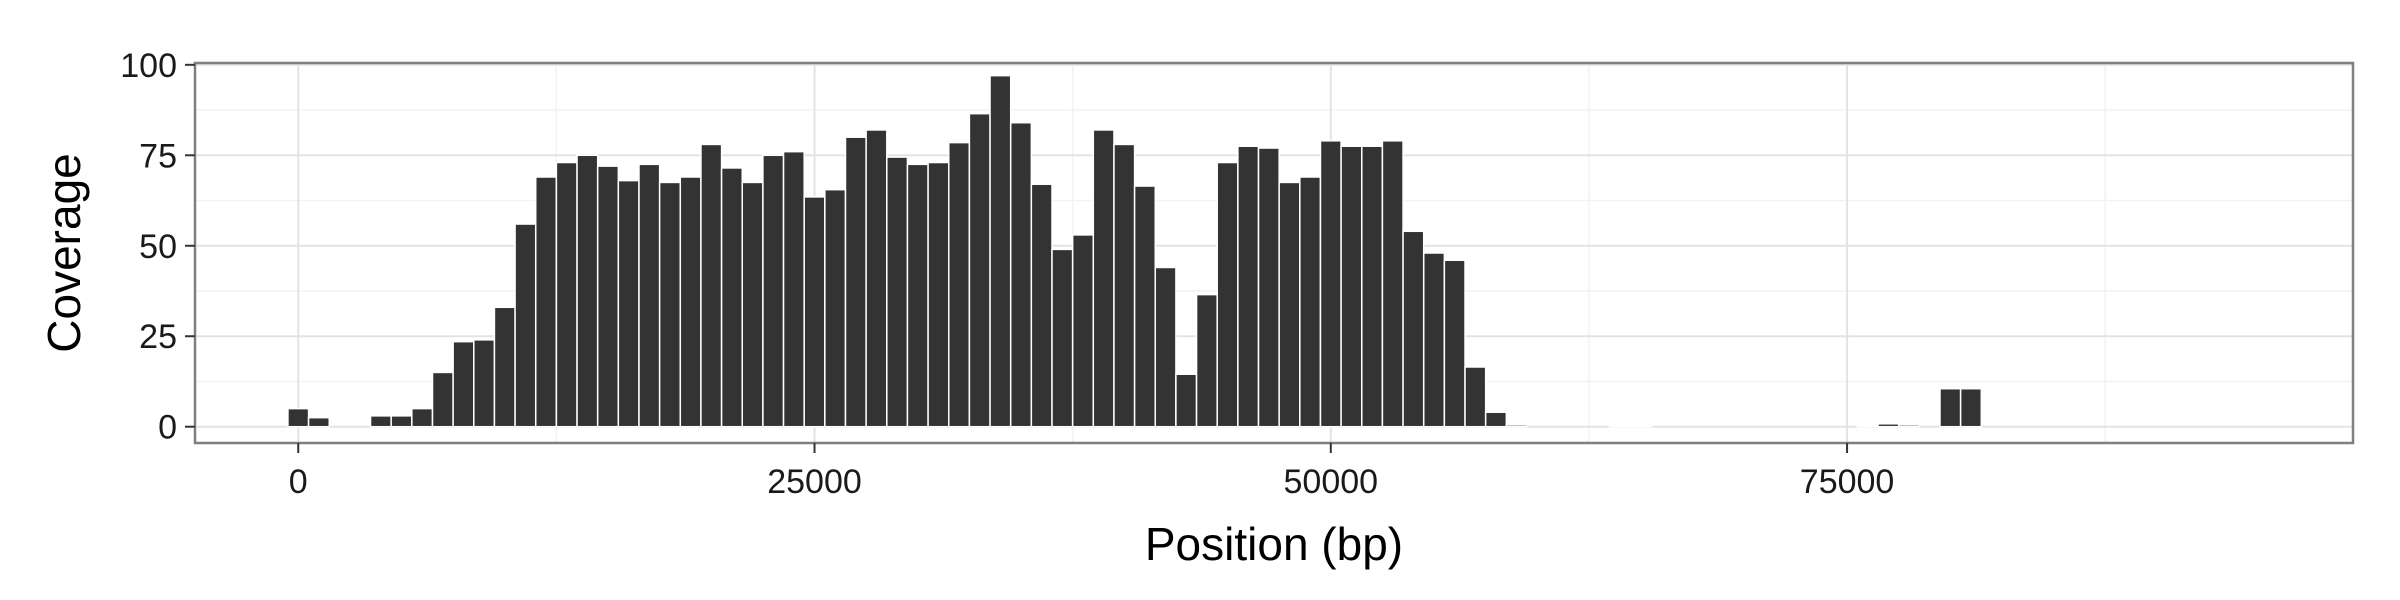 This screenshot has height=600, width=2400. What do you see at coordinates (158, 156) in the screenshot?
I see `y-tick-label: 75` at bounding box center [158, 156].